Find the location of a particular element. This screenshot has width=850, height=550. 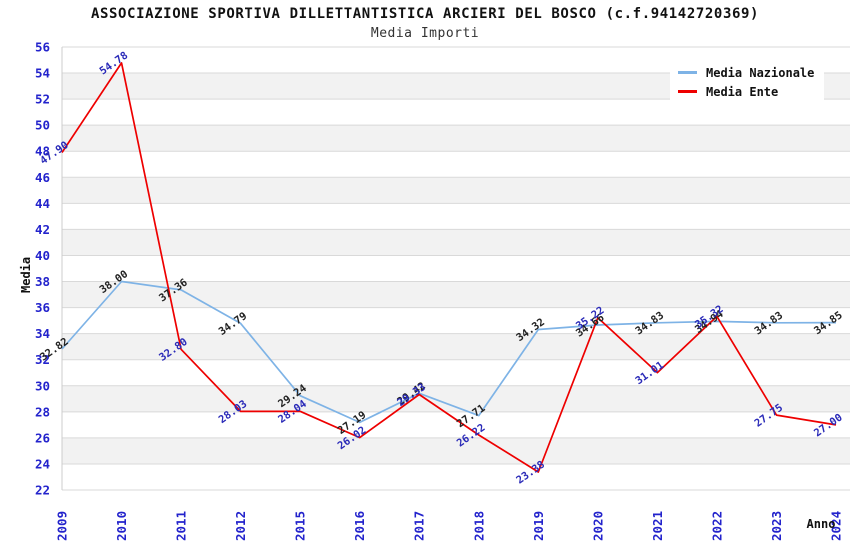

x-axis-tick-label: 2020 is located at coordinates (597, 526).